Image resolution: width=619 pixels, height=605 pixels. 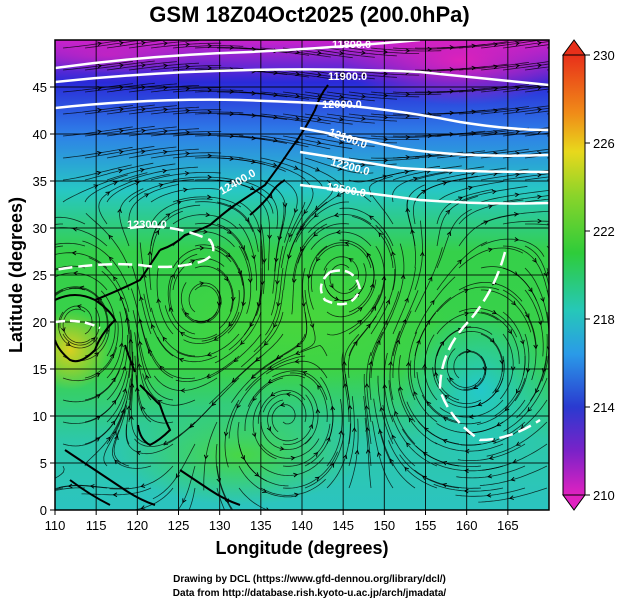 What do you see at coordinates (40, 275) in the screenshot?
I see `y-tick-label: 25` at bounding box center [40, 275].